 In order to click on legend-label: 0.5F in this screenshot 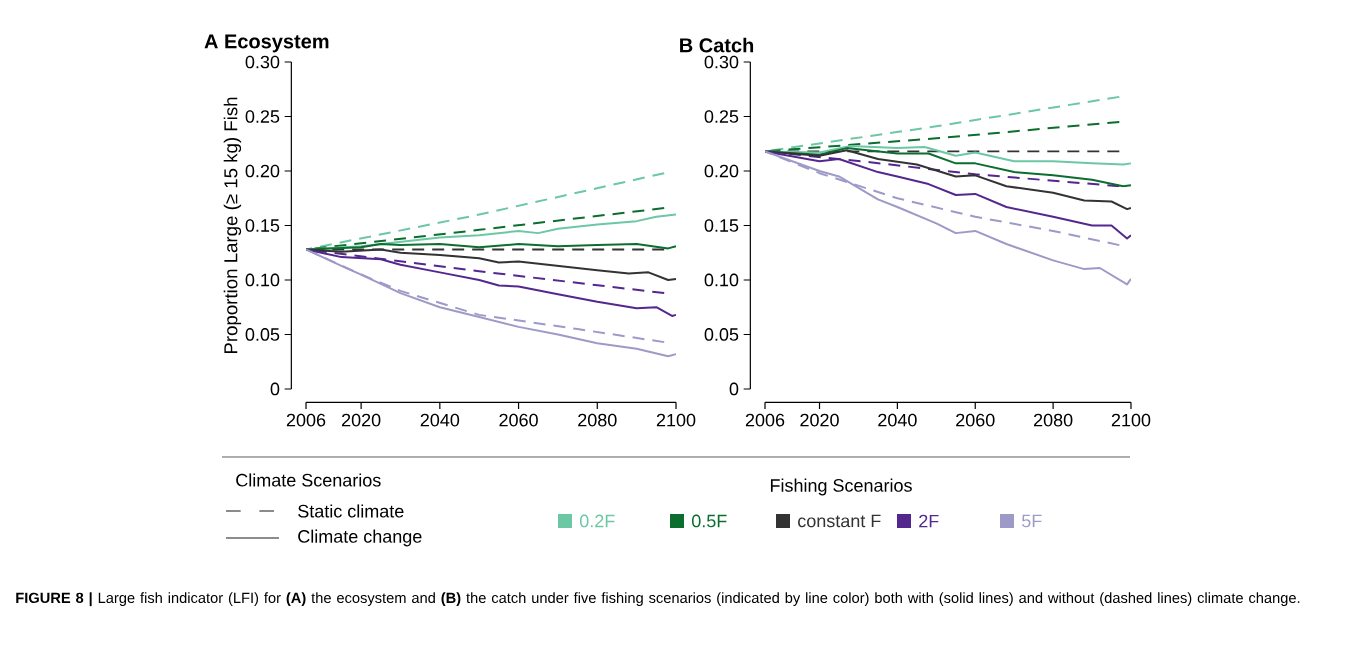, I will do `click(709, 521)`.